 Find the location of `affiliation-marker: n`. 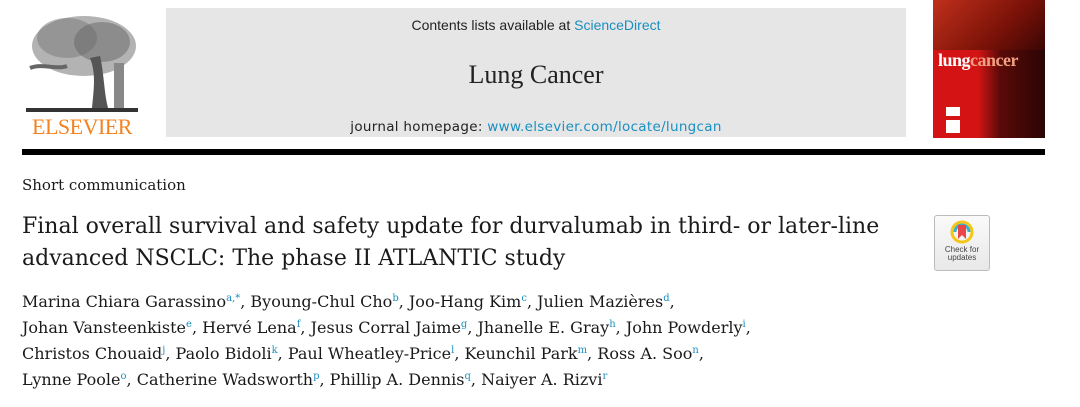

affiliation-marker: n is located at coordinates (695, 350).